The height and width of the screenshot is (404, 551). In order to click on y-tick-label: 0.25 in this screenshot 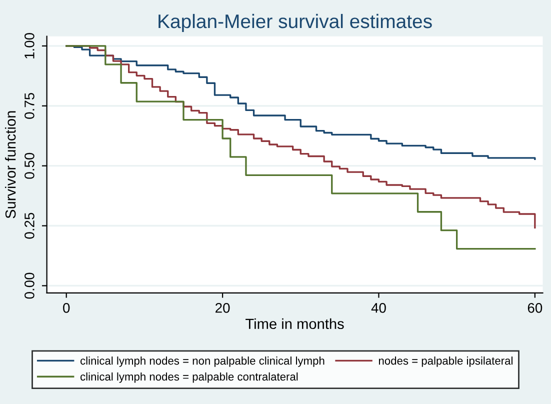, I will do `click(29, 225)`.